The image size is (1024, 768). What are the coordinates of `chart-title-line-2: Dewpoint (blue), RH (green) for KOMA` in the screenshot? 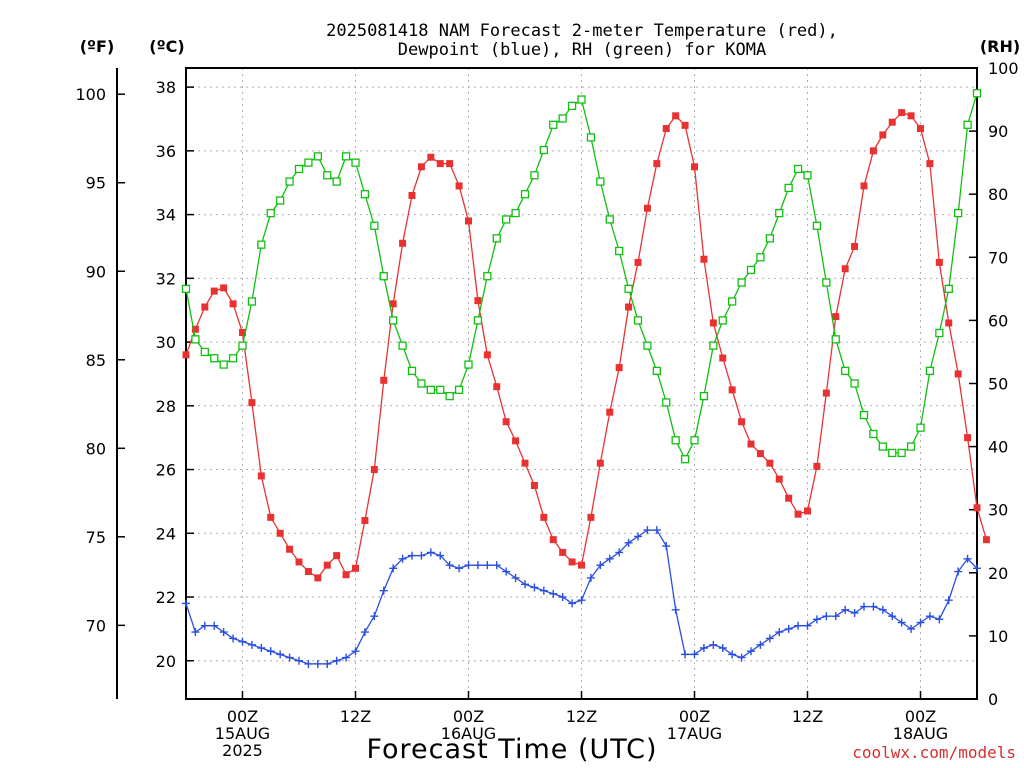 It's located at (582, 50).